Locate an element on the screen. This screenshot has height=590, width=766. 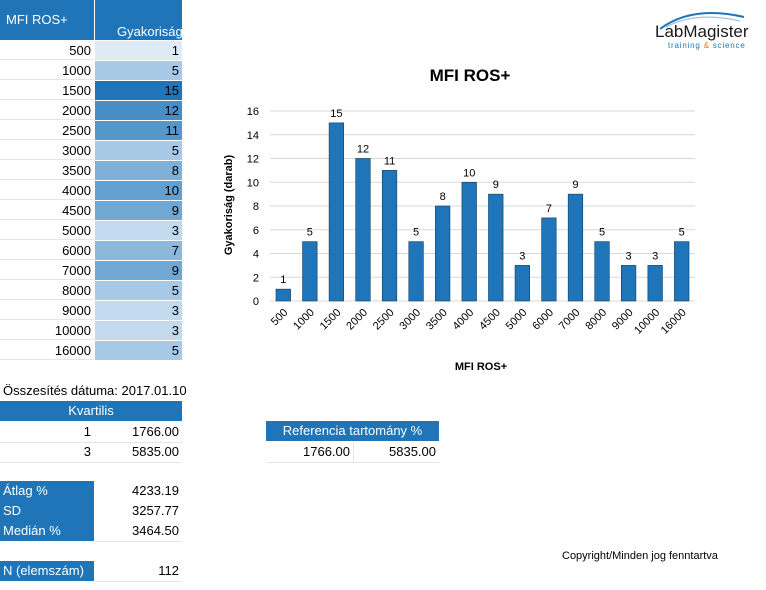
quartile-row-1-value: 1766.00 is located at coordinates (155, 431).